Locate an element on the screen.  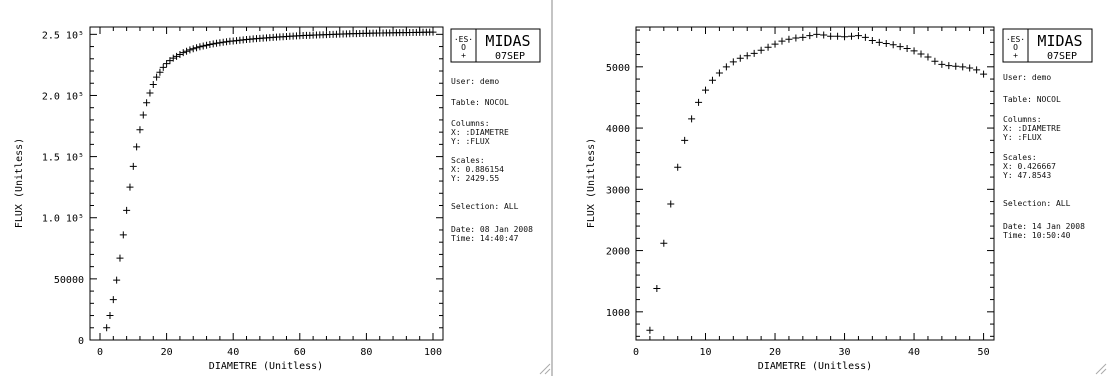
logo-frame is located at coordinates (1047, 45).